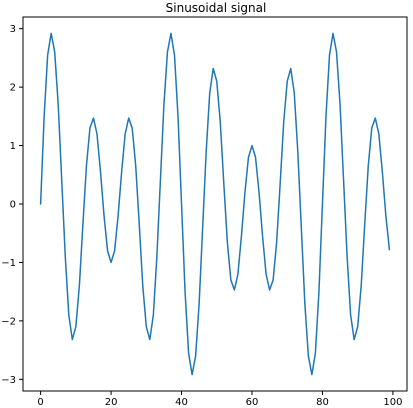 Image resolution: width=413 pixels, height=408 pixels. Describe the element at coordinates (13, 88) in the screenshot. I see `y-tick-label: 2` at that location.